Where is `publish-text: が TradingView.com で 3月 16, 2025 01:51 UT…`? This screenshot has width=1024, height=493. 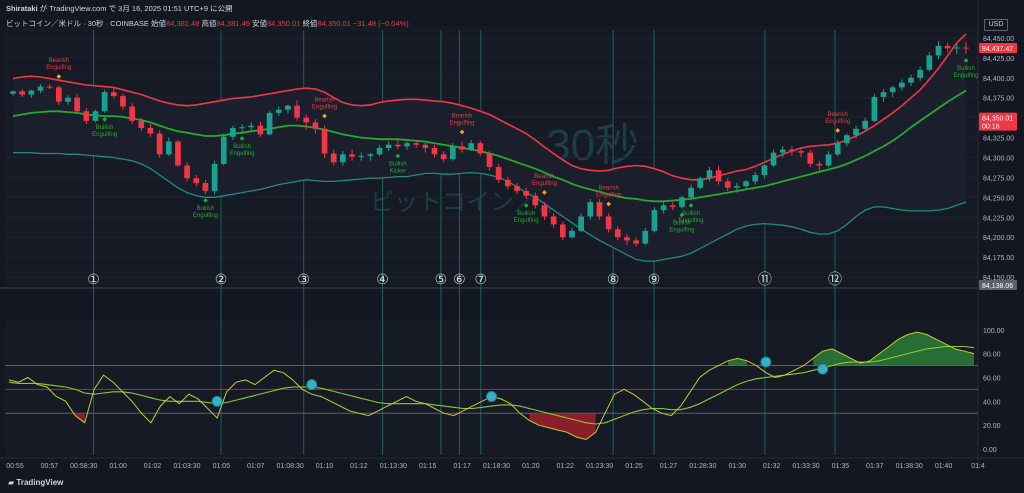
publish-text: が TradingView.com で 3月 16, 2025 01:51 UT… is located at coordinates (136, 8).